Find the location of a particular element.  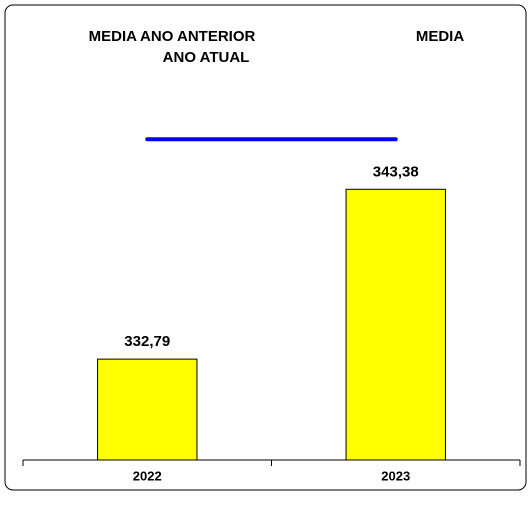

legend-label: ANO ATUAL is located at coordinates (206, 57).